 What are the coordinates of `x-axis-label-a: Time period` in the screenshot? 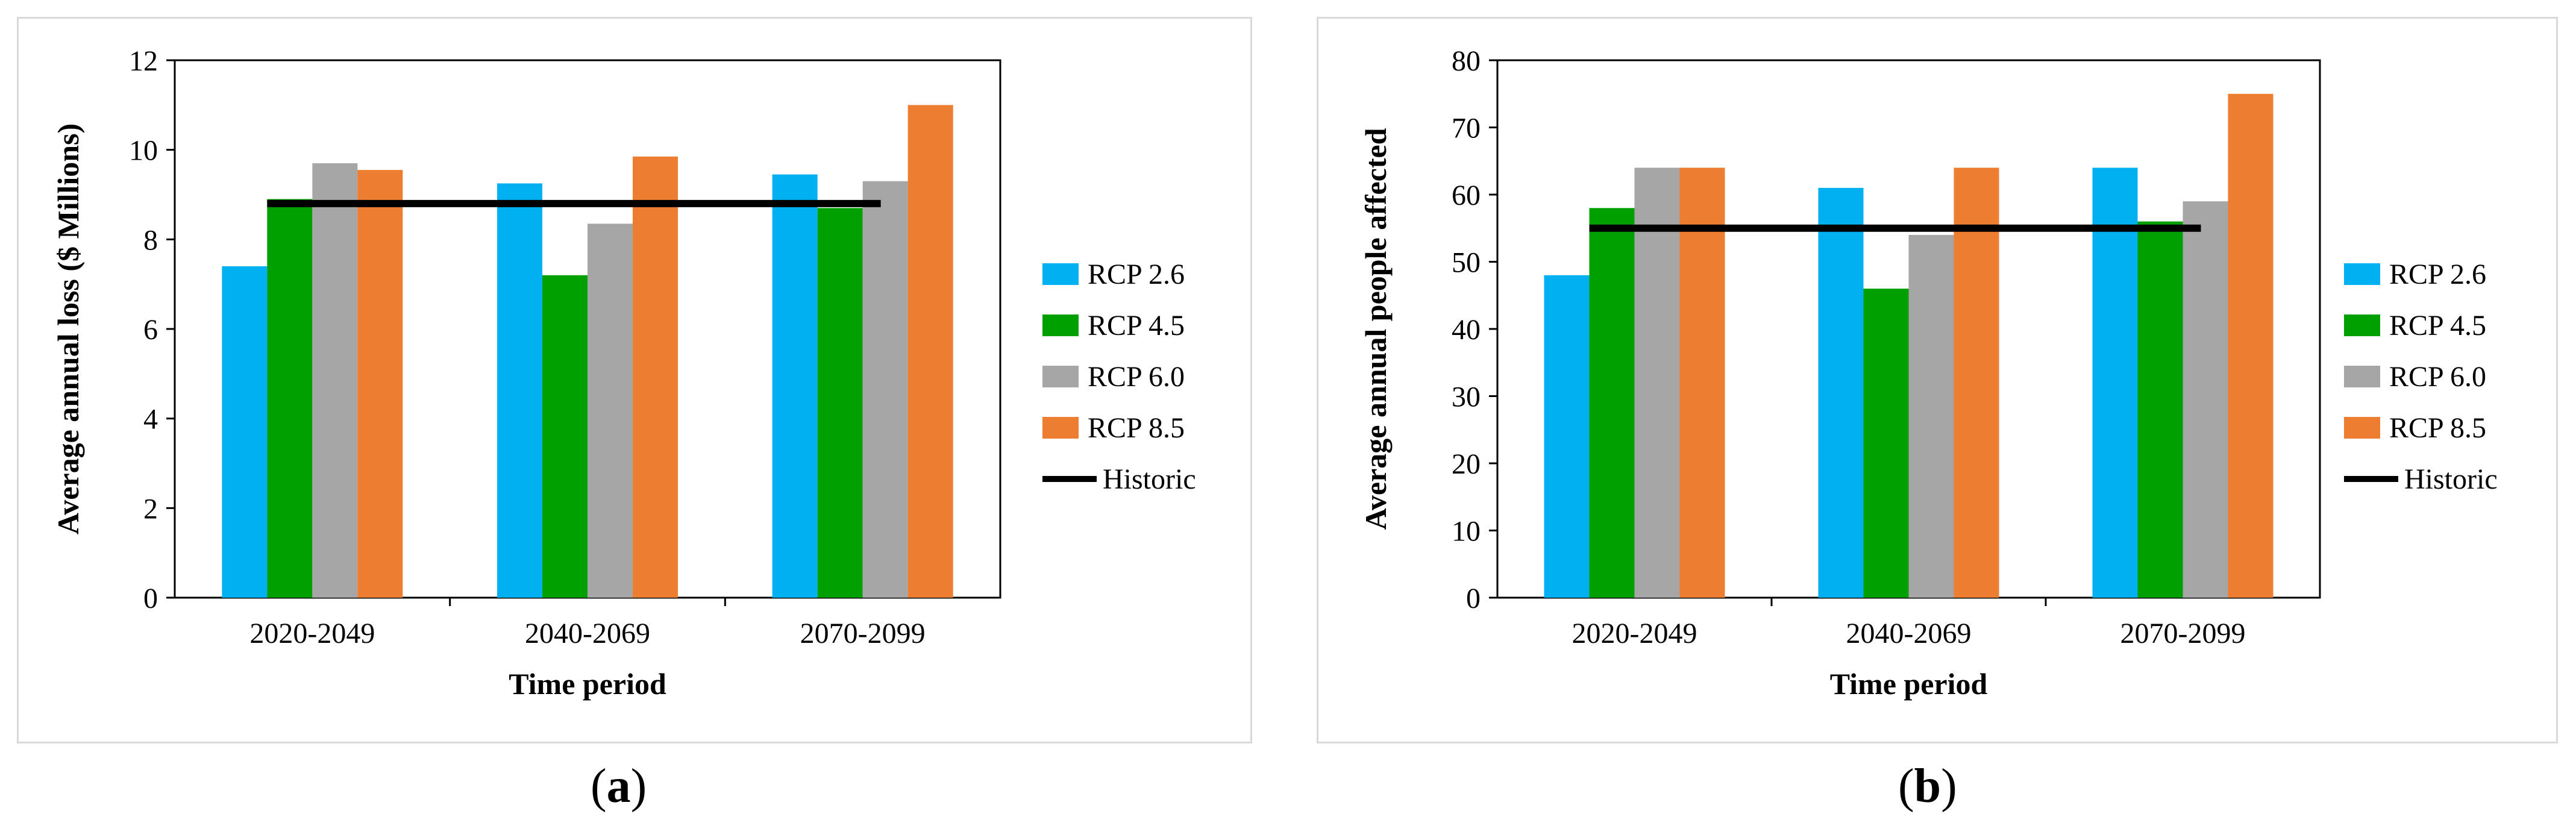 It's located at (587, 684).